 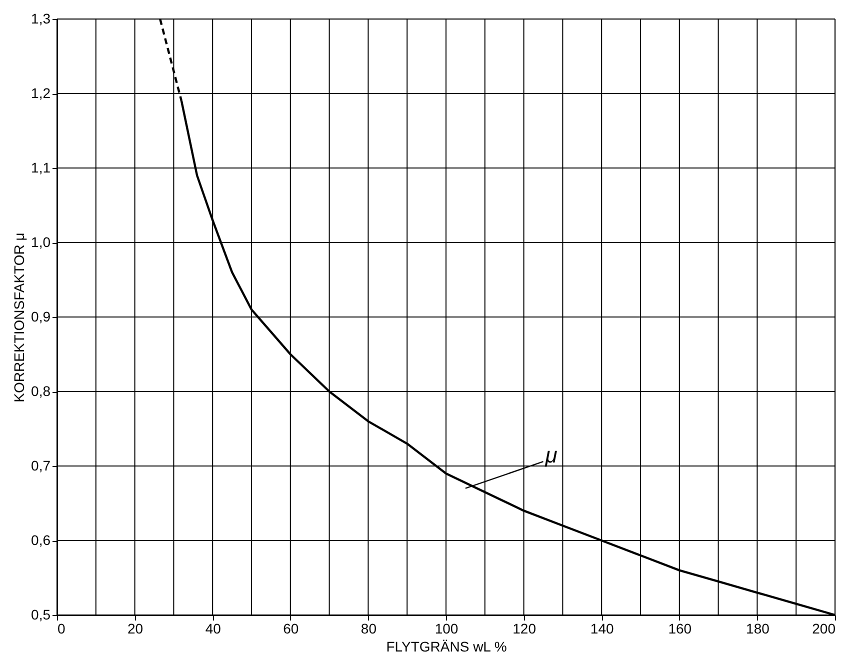 What do you see at coordinates (291, 628) in the screenshot?
I see `x-tick-label: 60` at bounding box center [291, 628].